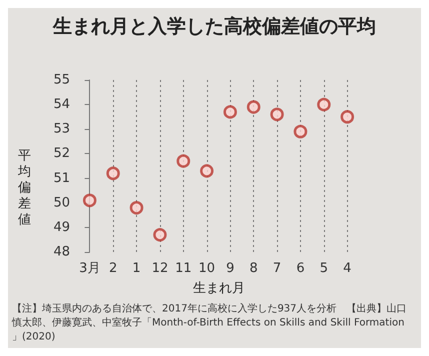 The width and height of the screenshot is (429, 356). I want to click on text: 慎太郎、伊藤寛武、中室牧子「Month-of-Birth Effects on Skills and Skill Formation」(2020), so click(208, 330).